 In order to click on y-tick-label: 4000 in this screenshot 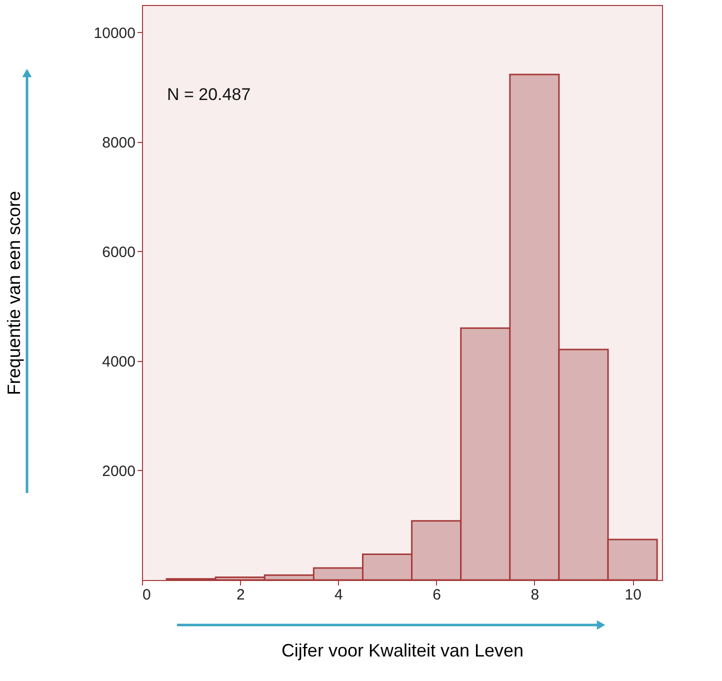, I will do `click(119, 361)`.